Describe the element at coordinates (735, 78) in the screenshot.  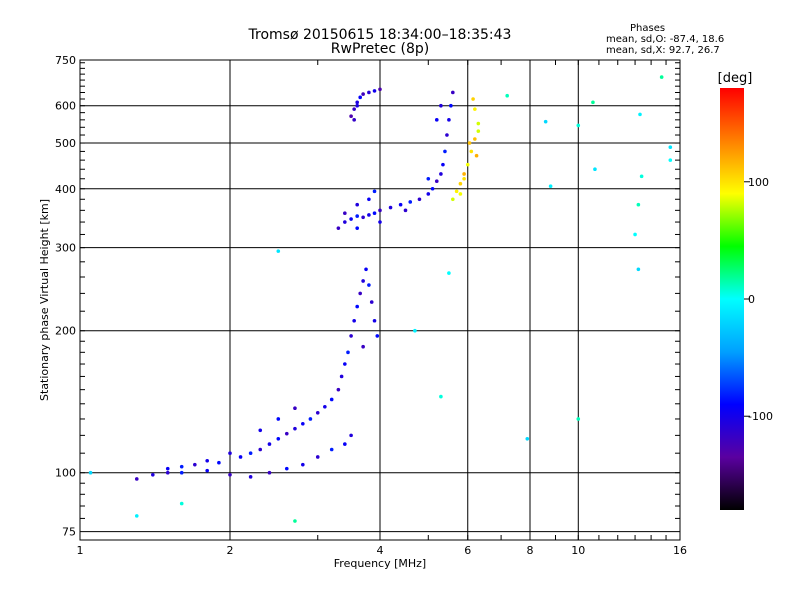
I see `colorbar-label: [deg]` at that location.